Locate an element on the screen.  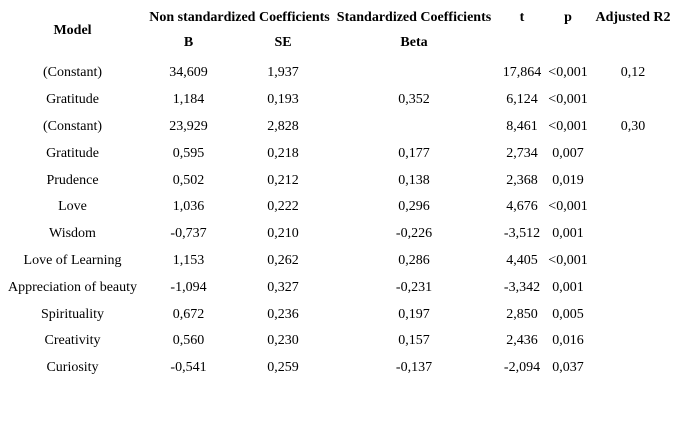
cell-t: -2,094 is located at coordinates (522, 368).